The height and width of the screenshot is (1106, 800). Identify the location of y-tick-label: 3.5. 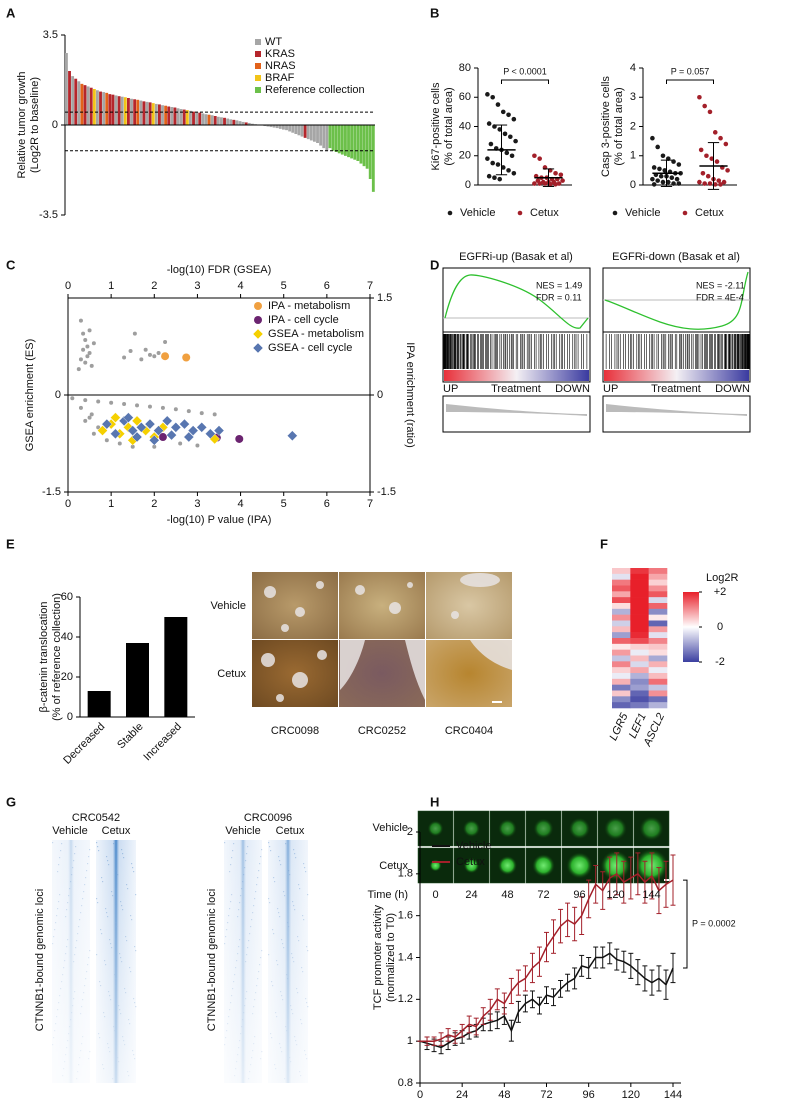
(50, 35).